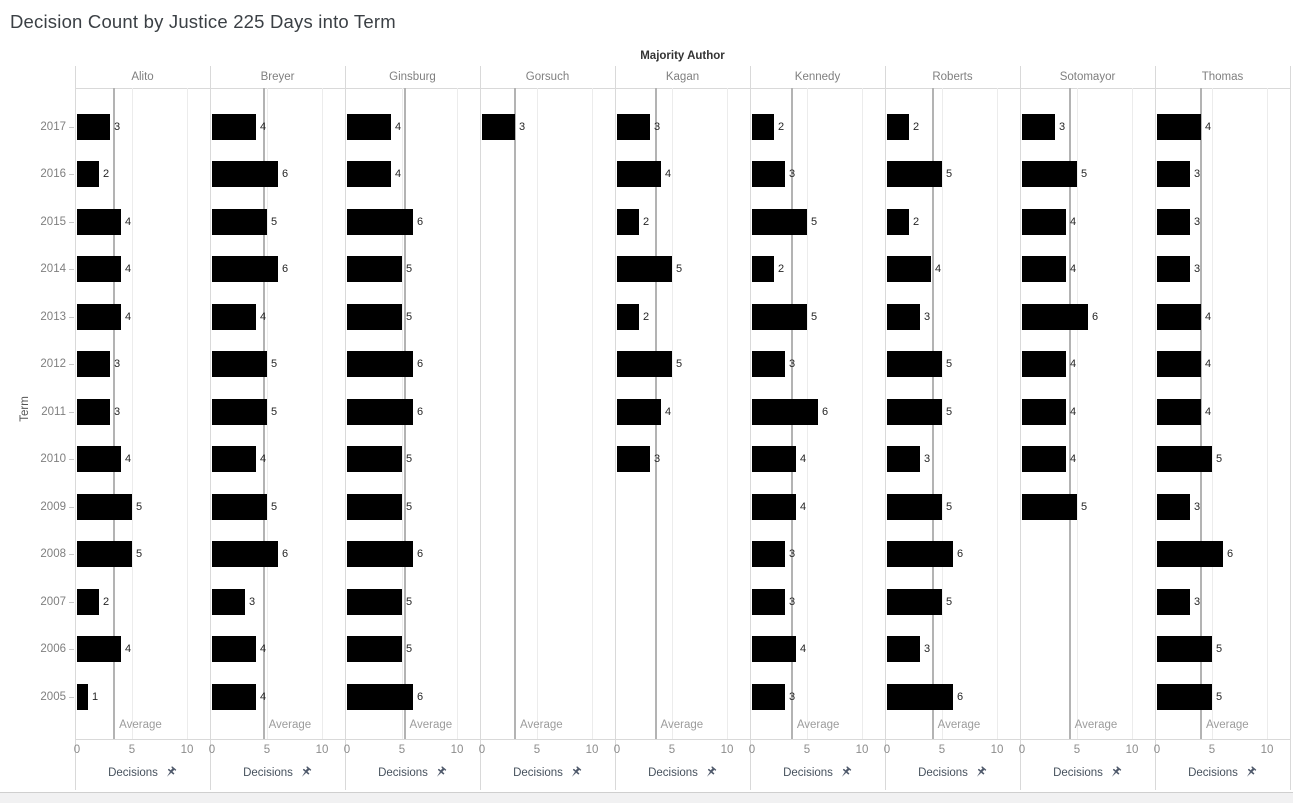 This screenshot has width=1293, height=803. Describe the element at coordinates (142, 77) in the screenshot. I see `facet-header-alito: Alito` at that location.